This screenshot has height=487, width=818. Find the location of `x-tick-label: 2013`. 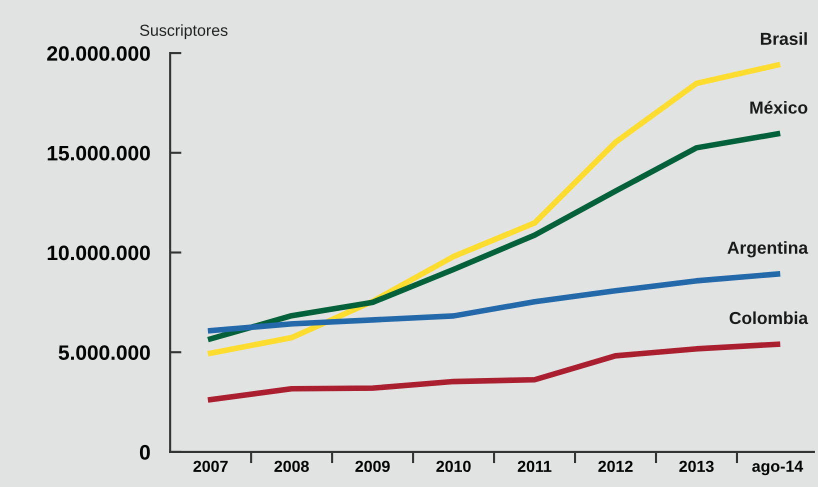

x-tick-label: 2013 is located at coordinates (696, 466).